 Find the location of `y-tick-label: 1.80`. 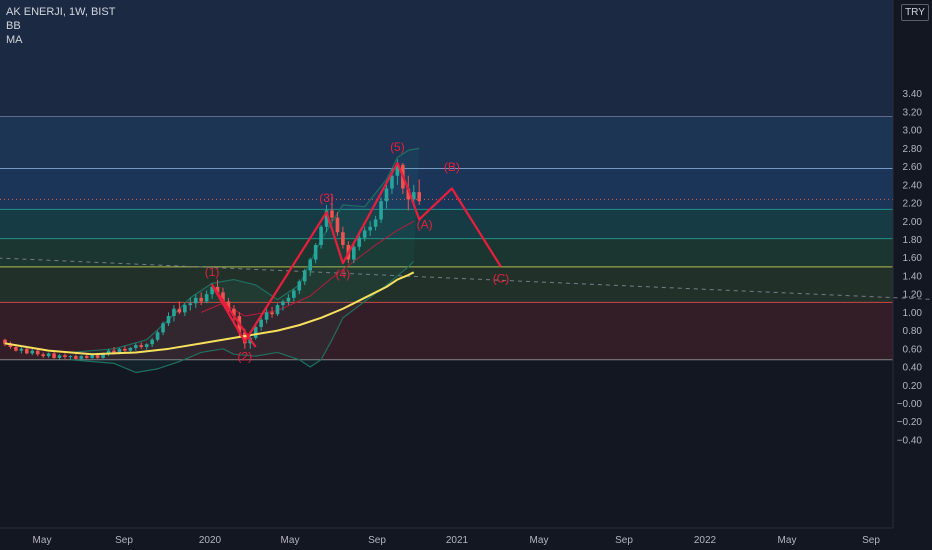

y-tick-label: 1.80 is located at coordinates (913, 240).